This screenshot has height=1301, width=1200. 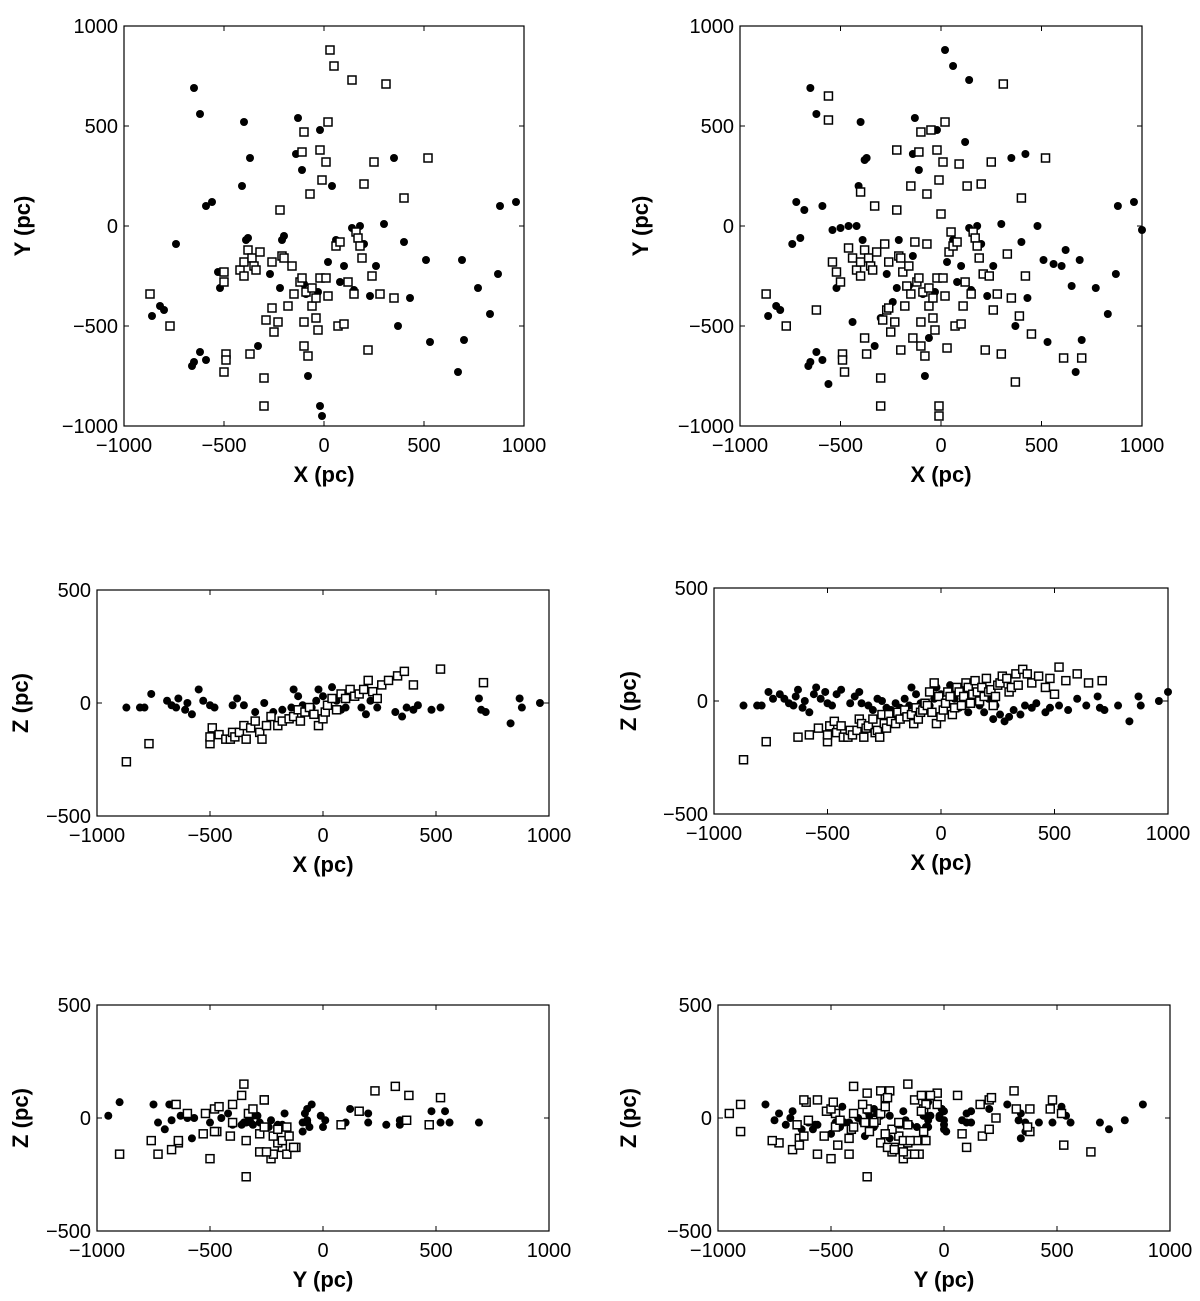 What do you see at coordinates (712, 27) in the screenshot?
I see `y-tick-label: 1000` at bounding box center [712, 27].